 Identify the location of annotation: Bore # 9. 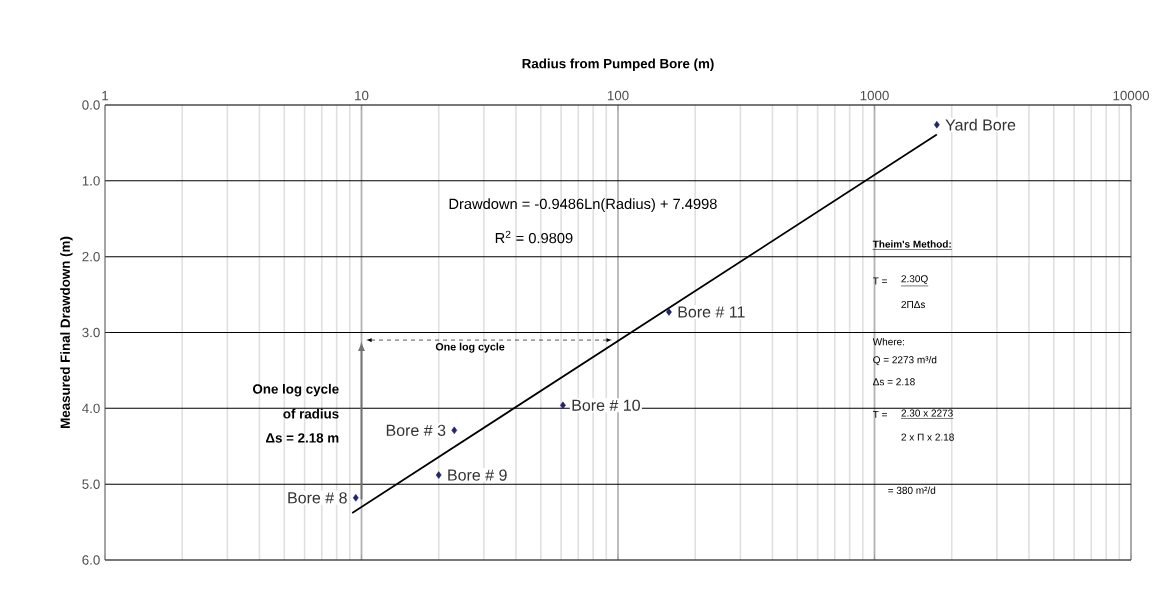
(477, 475).